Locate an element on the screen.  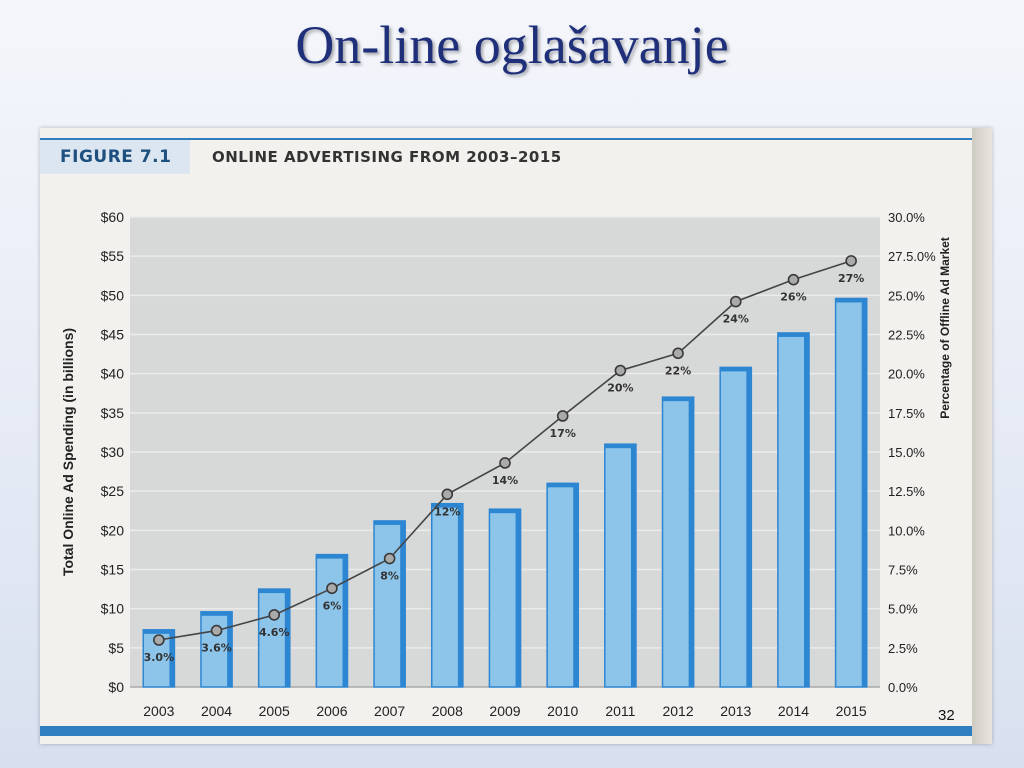
point-label: 22% is located at coordinates (678, 370).